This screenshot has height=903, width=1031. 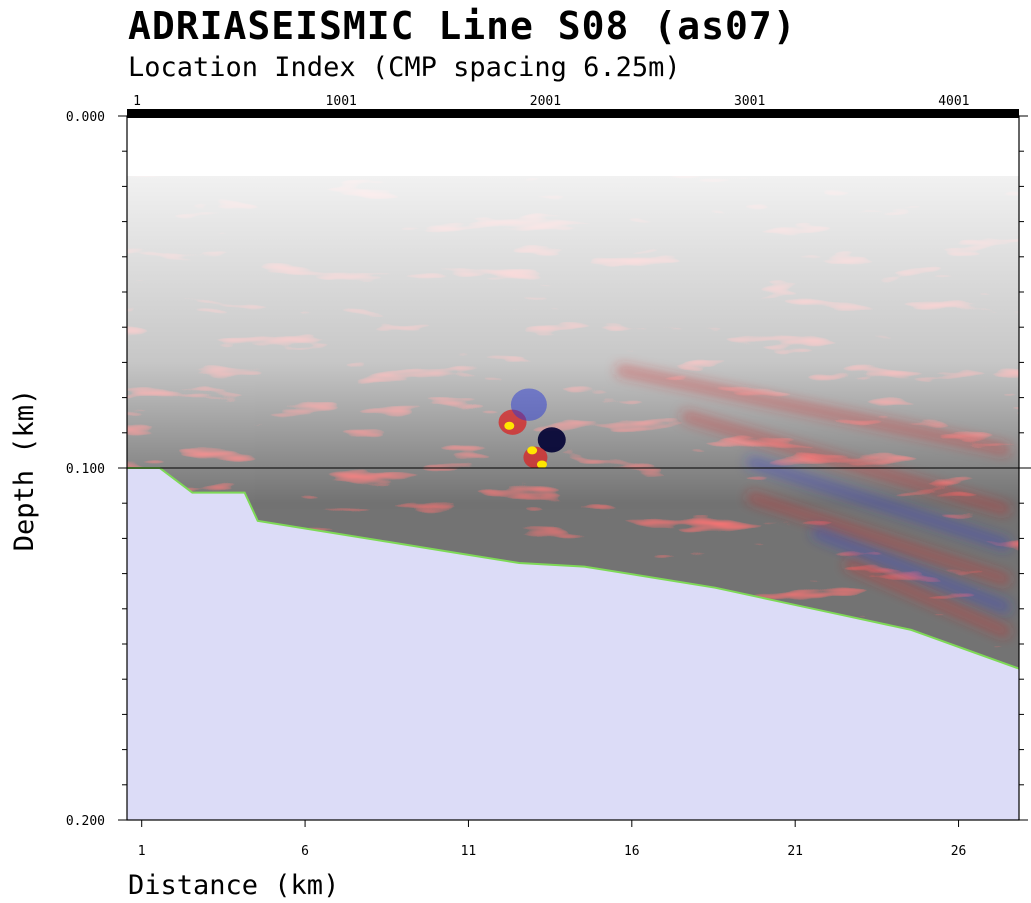 I want to click on top-tick-label: 3001, so click(x=749, y=101).